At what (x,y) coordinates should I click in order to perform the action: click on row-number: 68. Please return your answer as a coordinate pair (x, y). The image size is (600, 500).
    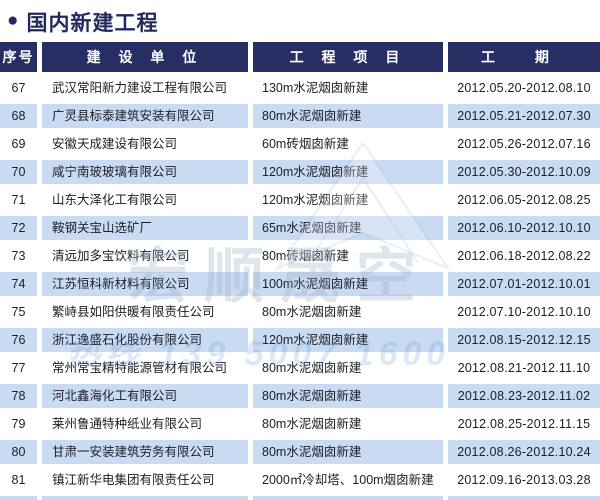
    Looking at the image, I should click on (18, 116).